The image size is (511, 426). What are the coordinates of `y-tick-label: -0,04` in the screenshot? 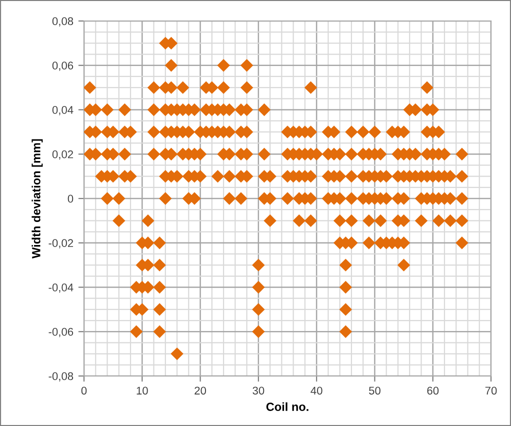 It's located at (61, 288).